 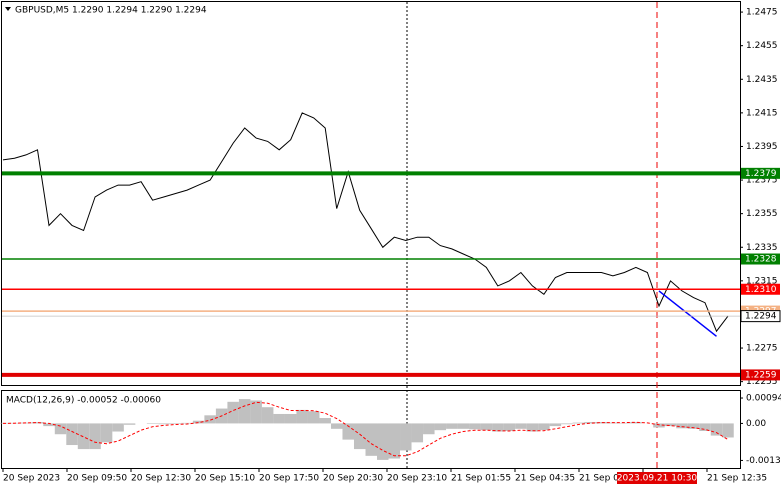 What do you see at coordinates (609, 479) in the screenshot?
I see `x-tick-label: 21 Sep 07:15` at bounding box center [609, 479].